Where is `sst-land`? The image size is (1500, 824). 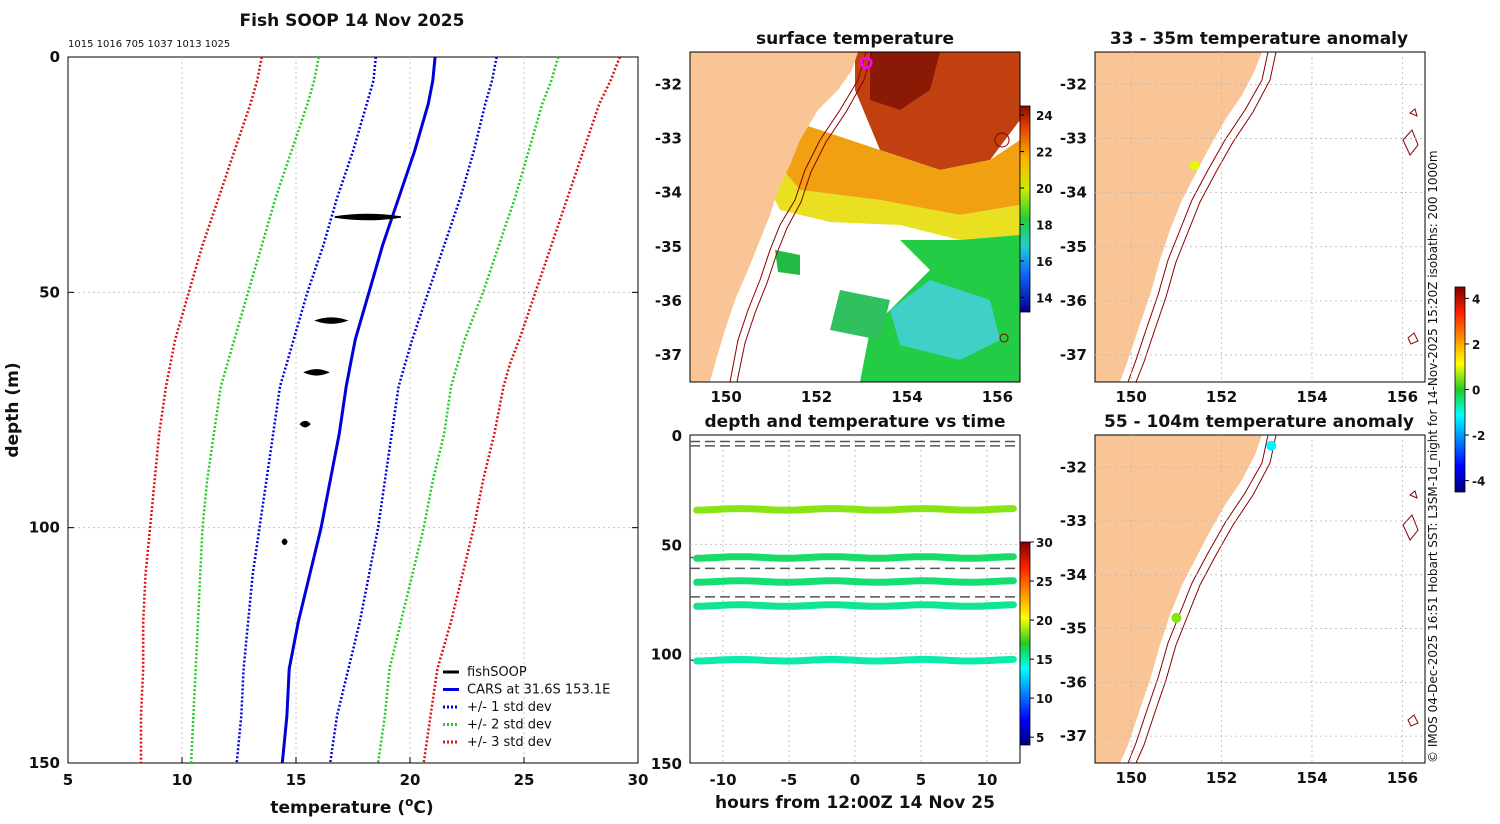 sst-land is located at coordinates (774, 217).